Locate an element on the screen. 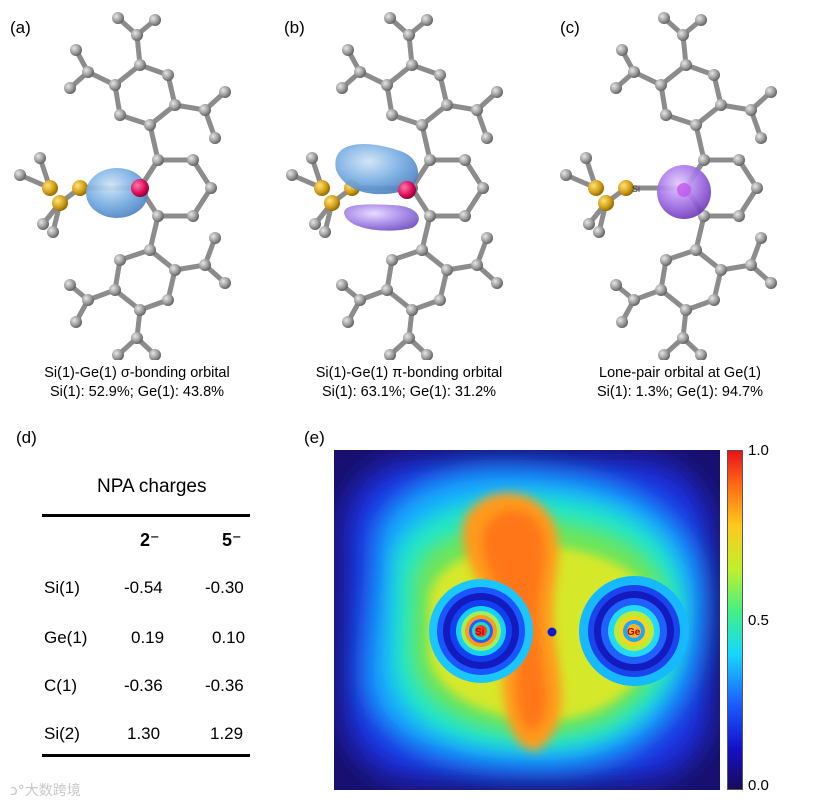 The height and width of the screenshot is (804, 814). row-value-5: -0.30 is located at coordinates (224, 587).